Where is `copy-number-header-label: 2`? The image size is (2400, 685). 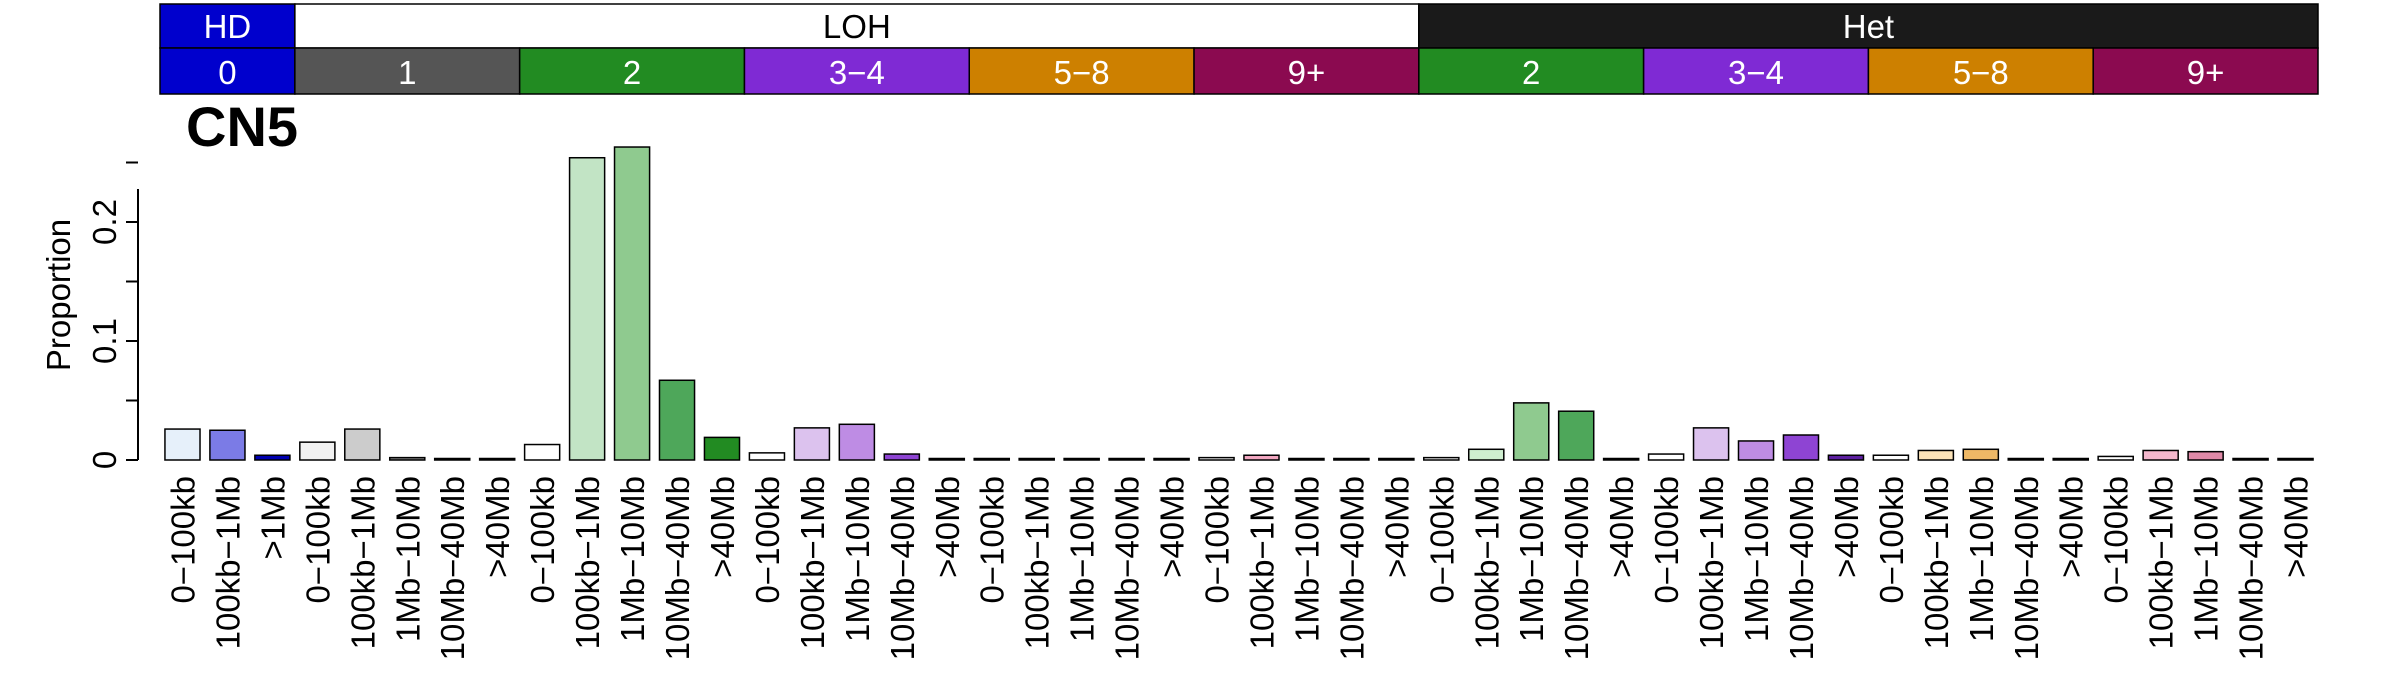
copy-number-header-label: 2 is located at coordinates (632, 72).